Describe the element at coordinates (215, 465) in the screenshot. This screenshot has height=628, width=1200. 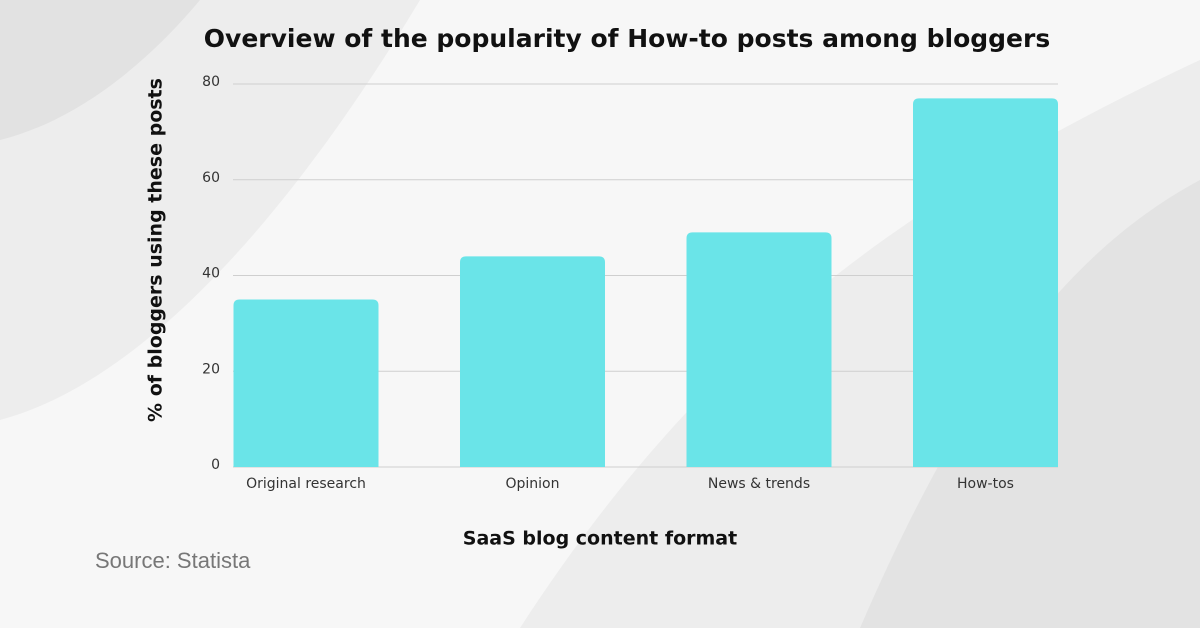
I see `y-tick-label: 0` at that location.